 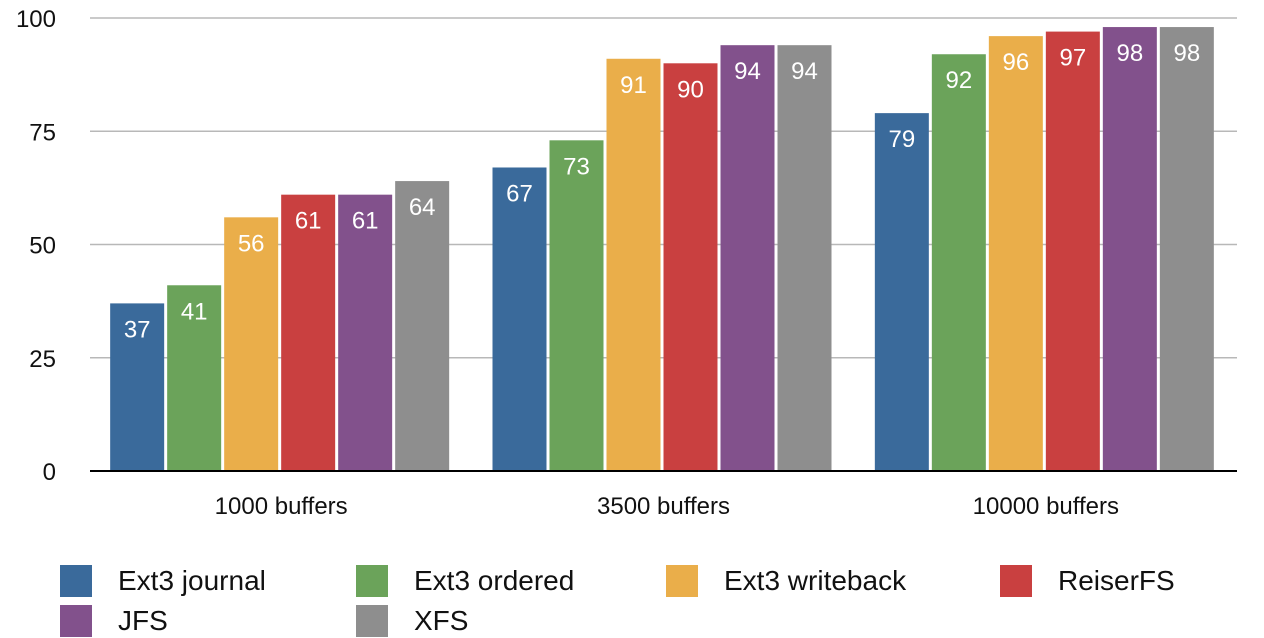 What do you see at coordinates (519, 193) in the screenshot?
I see `bar-value-label: 67` at bounding box center [519, 193].